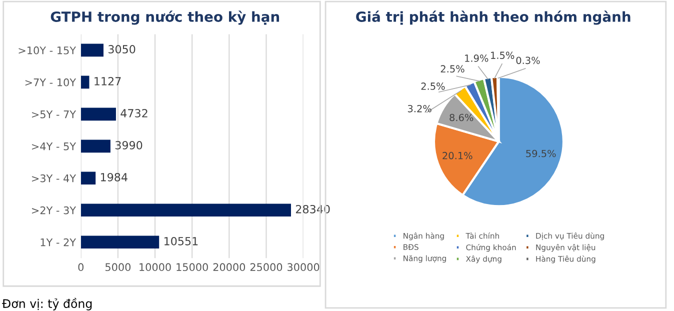 This screenshot has height=311, width=674. I want to click on x-tick-label: 20000, so click(229, 267).